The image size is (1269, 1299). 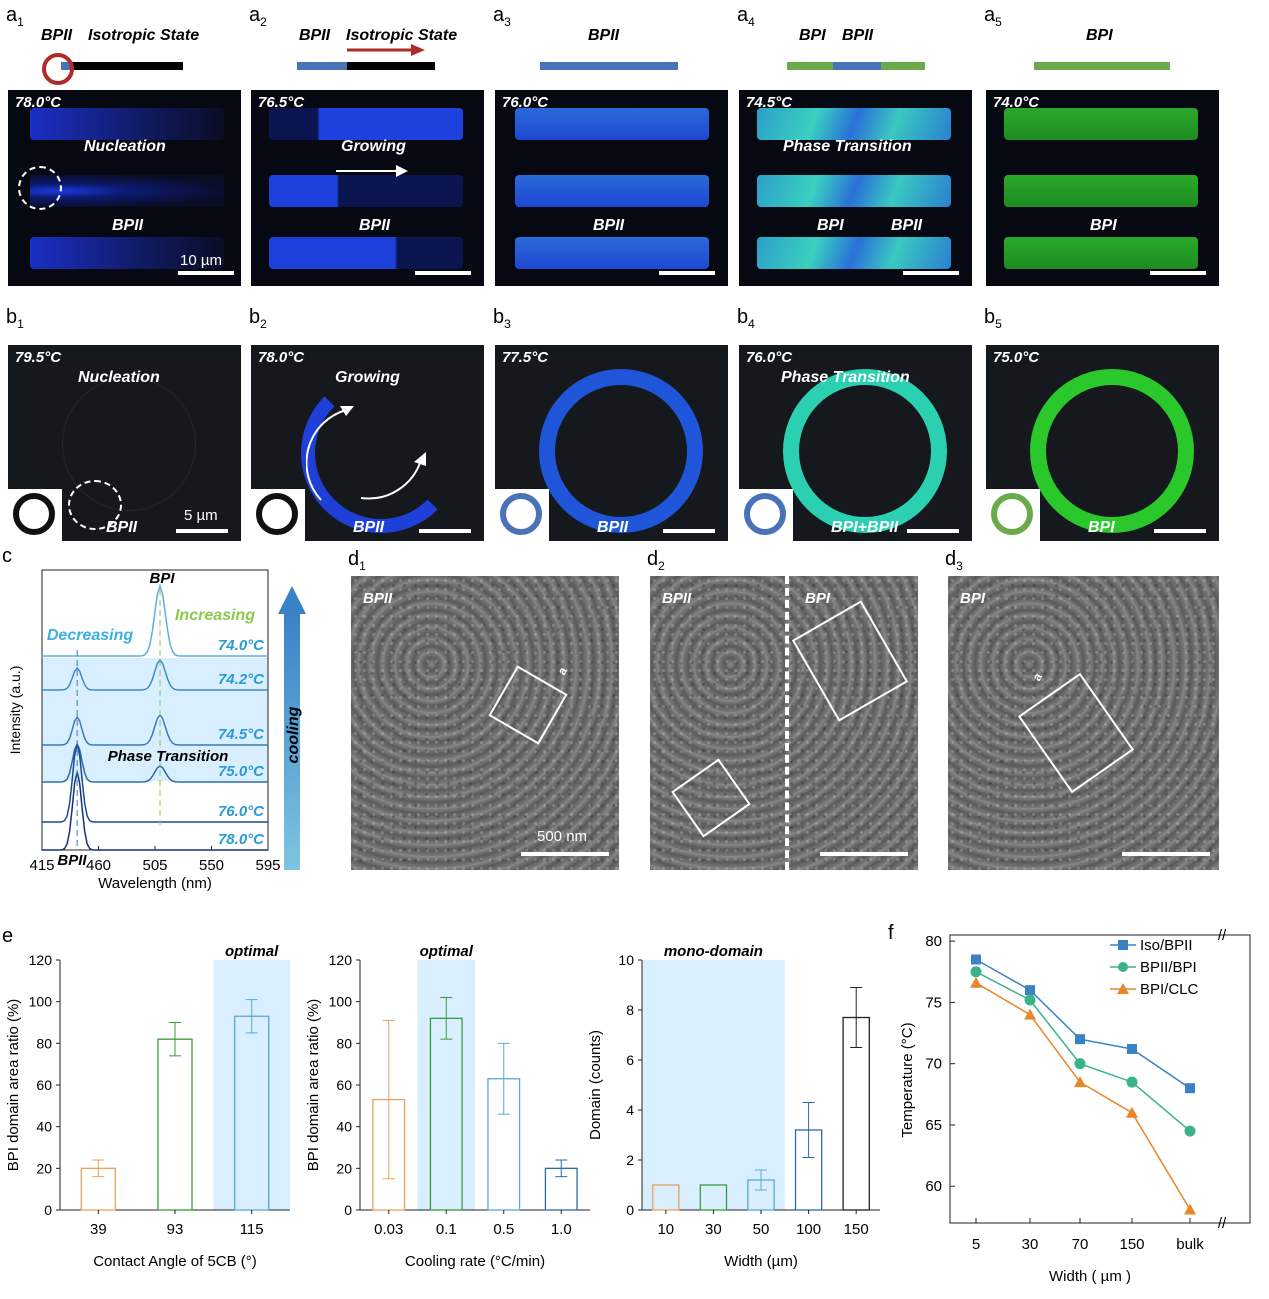 What do you see at coordinates (263, 324) in the screenshot?
I see `panel-subscript: 2` at bounding box center [263, 324].